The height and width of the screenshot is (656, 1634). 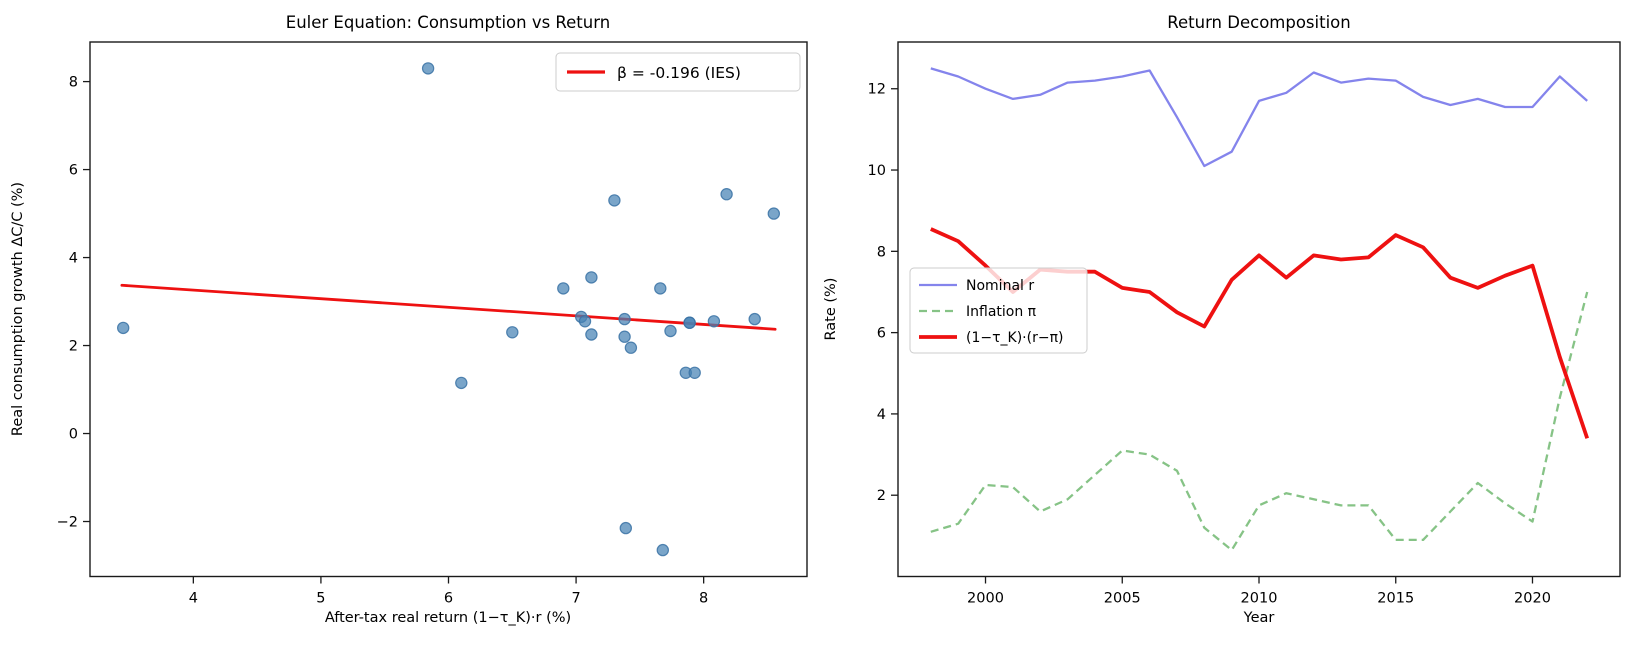 I want to click on right-legend-box, so click(x=998, y=310).